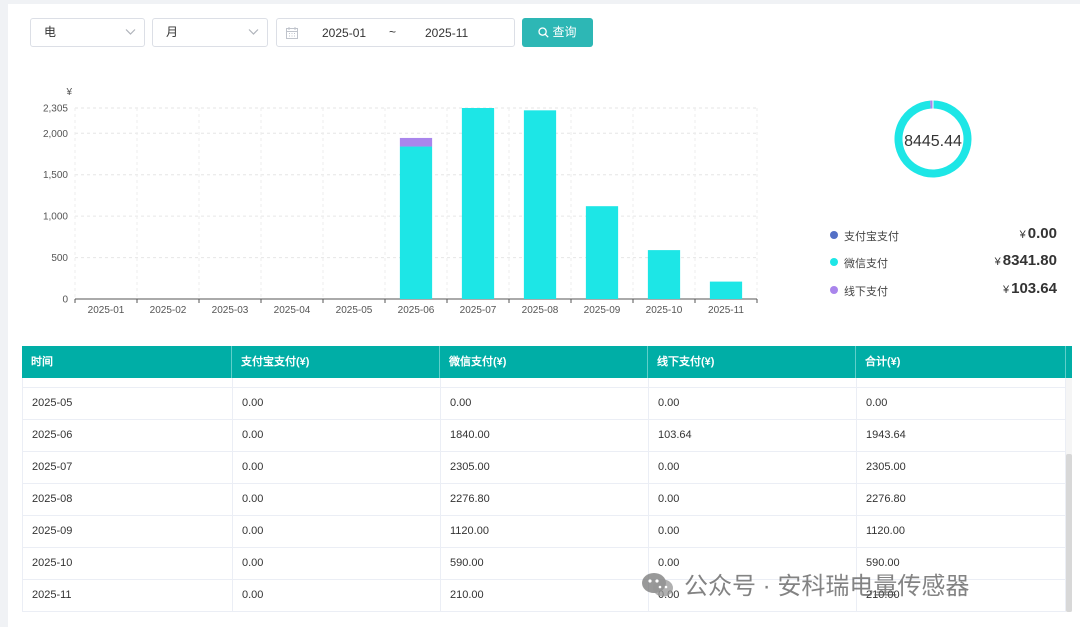  Describe the element at coordinates (128, 403) in the screenshot. I see `table-cell: 2025-05` at that location.